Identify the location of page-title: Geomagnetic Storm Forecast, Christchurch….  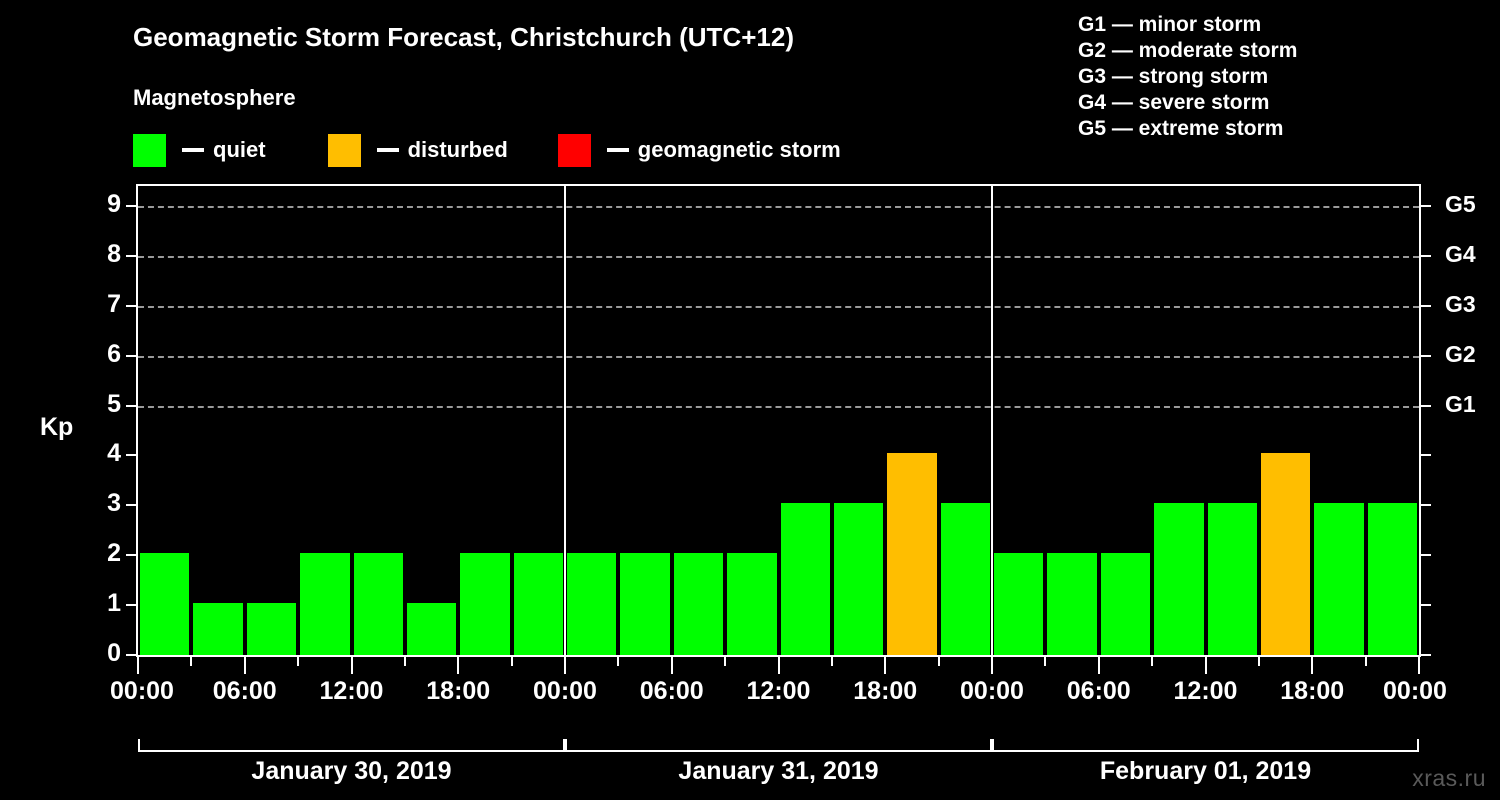
(463, 37).